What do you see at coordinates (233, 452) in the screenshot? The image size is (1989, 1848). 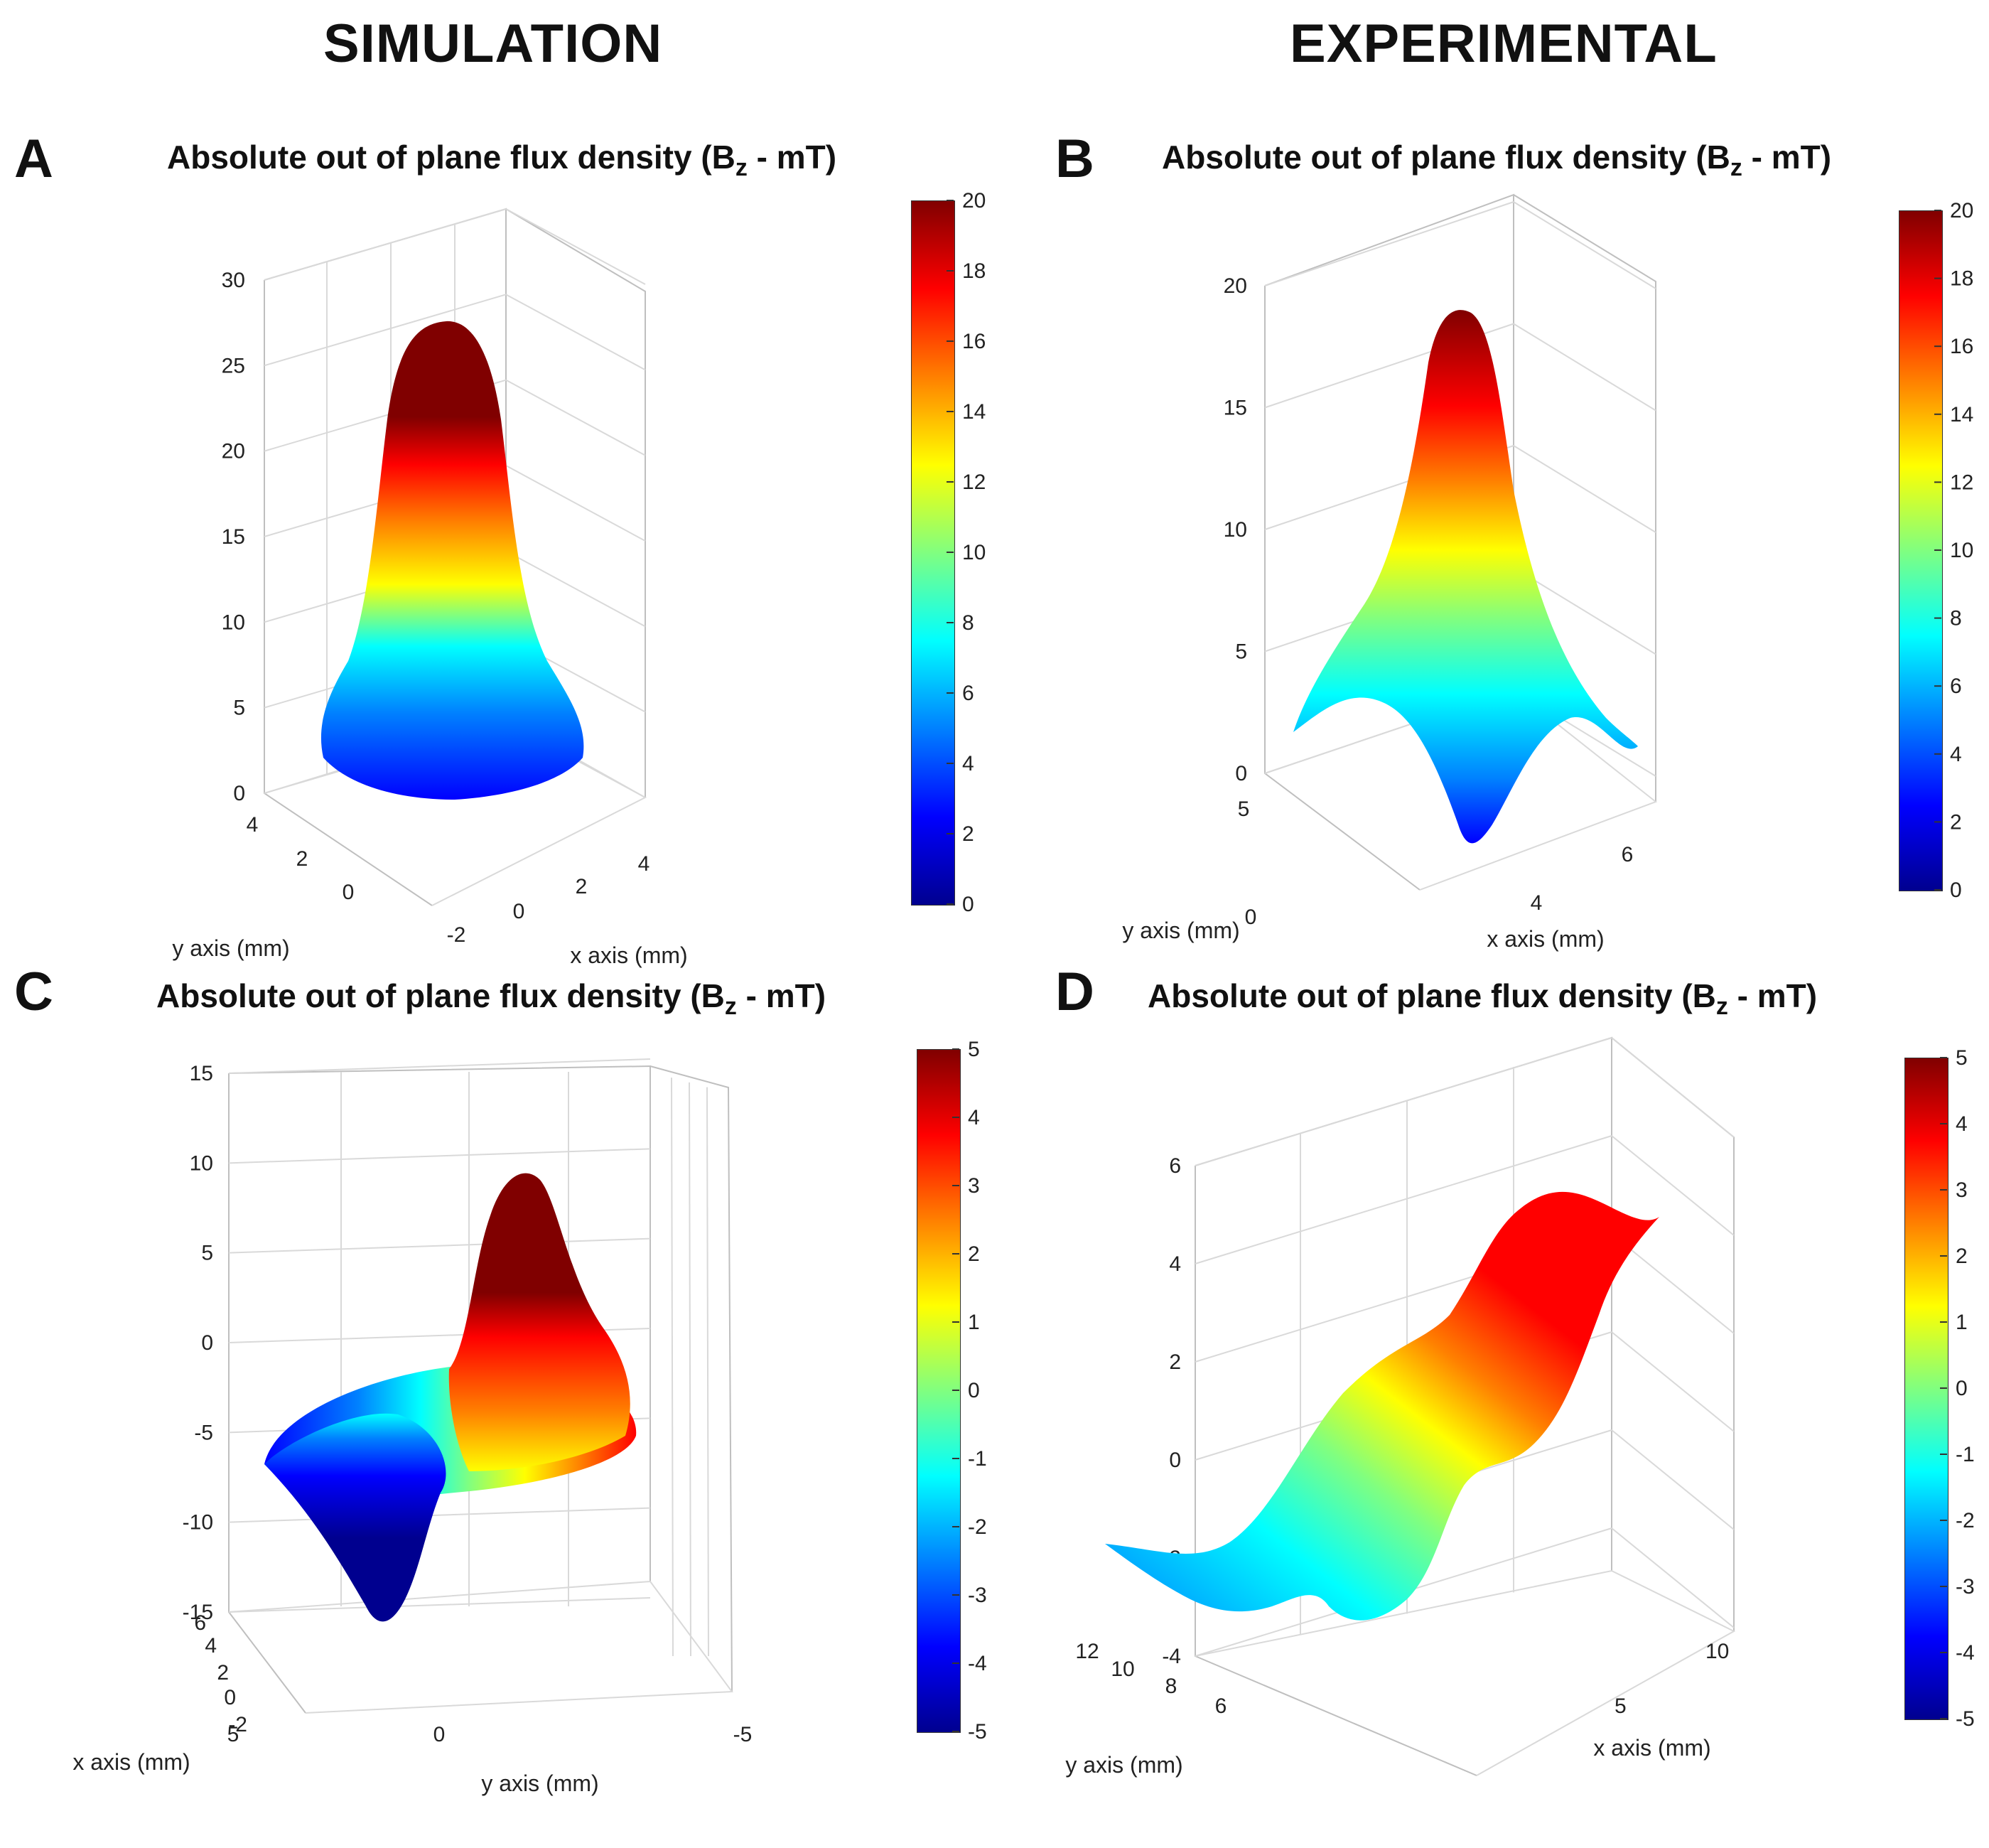 I see `z-tick-label: 20` at bounding box center [233, 452].